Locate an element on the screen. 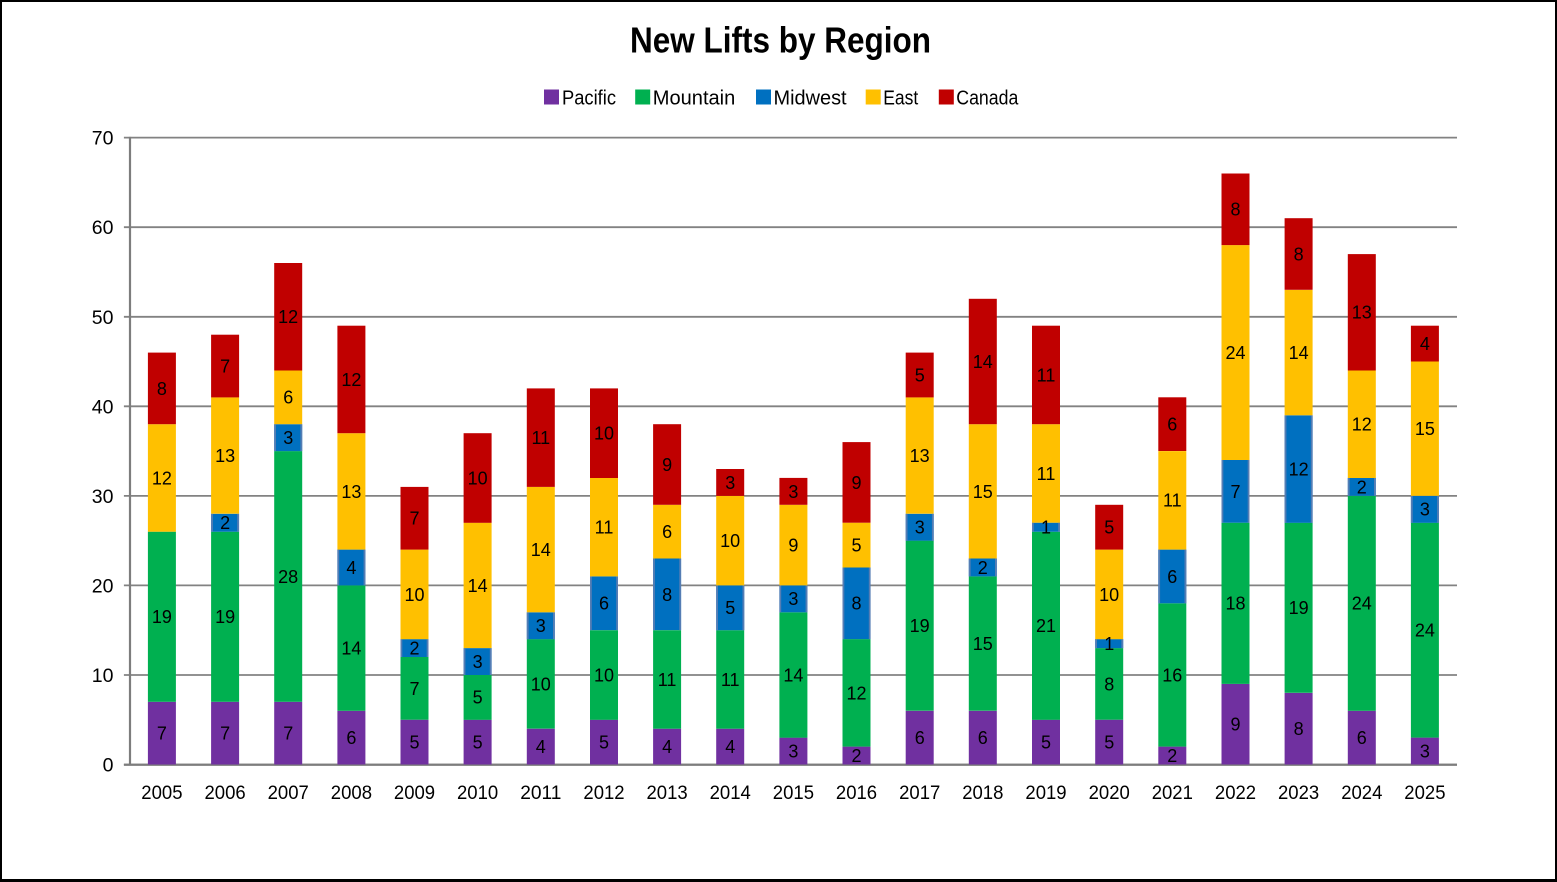 The width and height of the screenshot is (1557, 882). svg-text: 2006 is located at coordinates (225, 793).